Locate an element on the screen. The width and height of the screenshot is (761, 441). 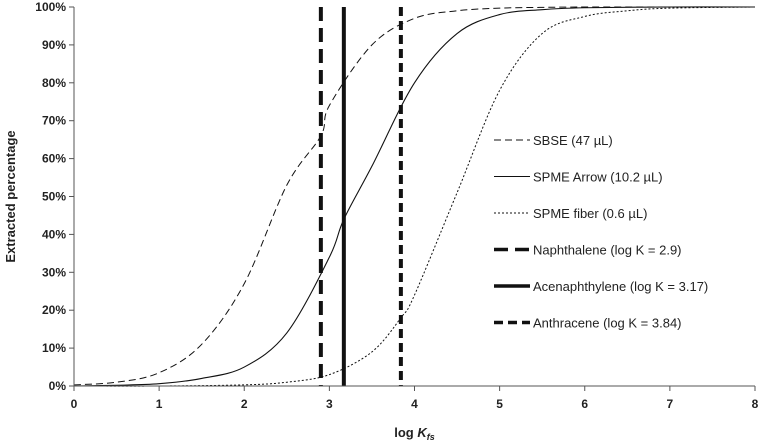
legend-label-4: Naphthalene (log K = 2.9) is located at coordinates (607, 250).